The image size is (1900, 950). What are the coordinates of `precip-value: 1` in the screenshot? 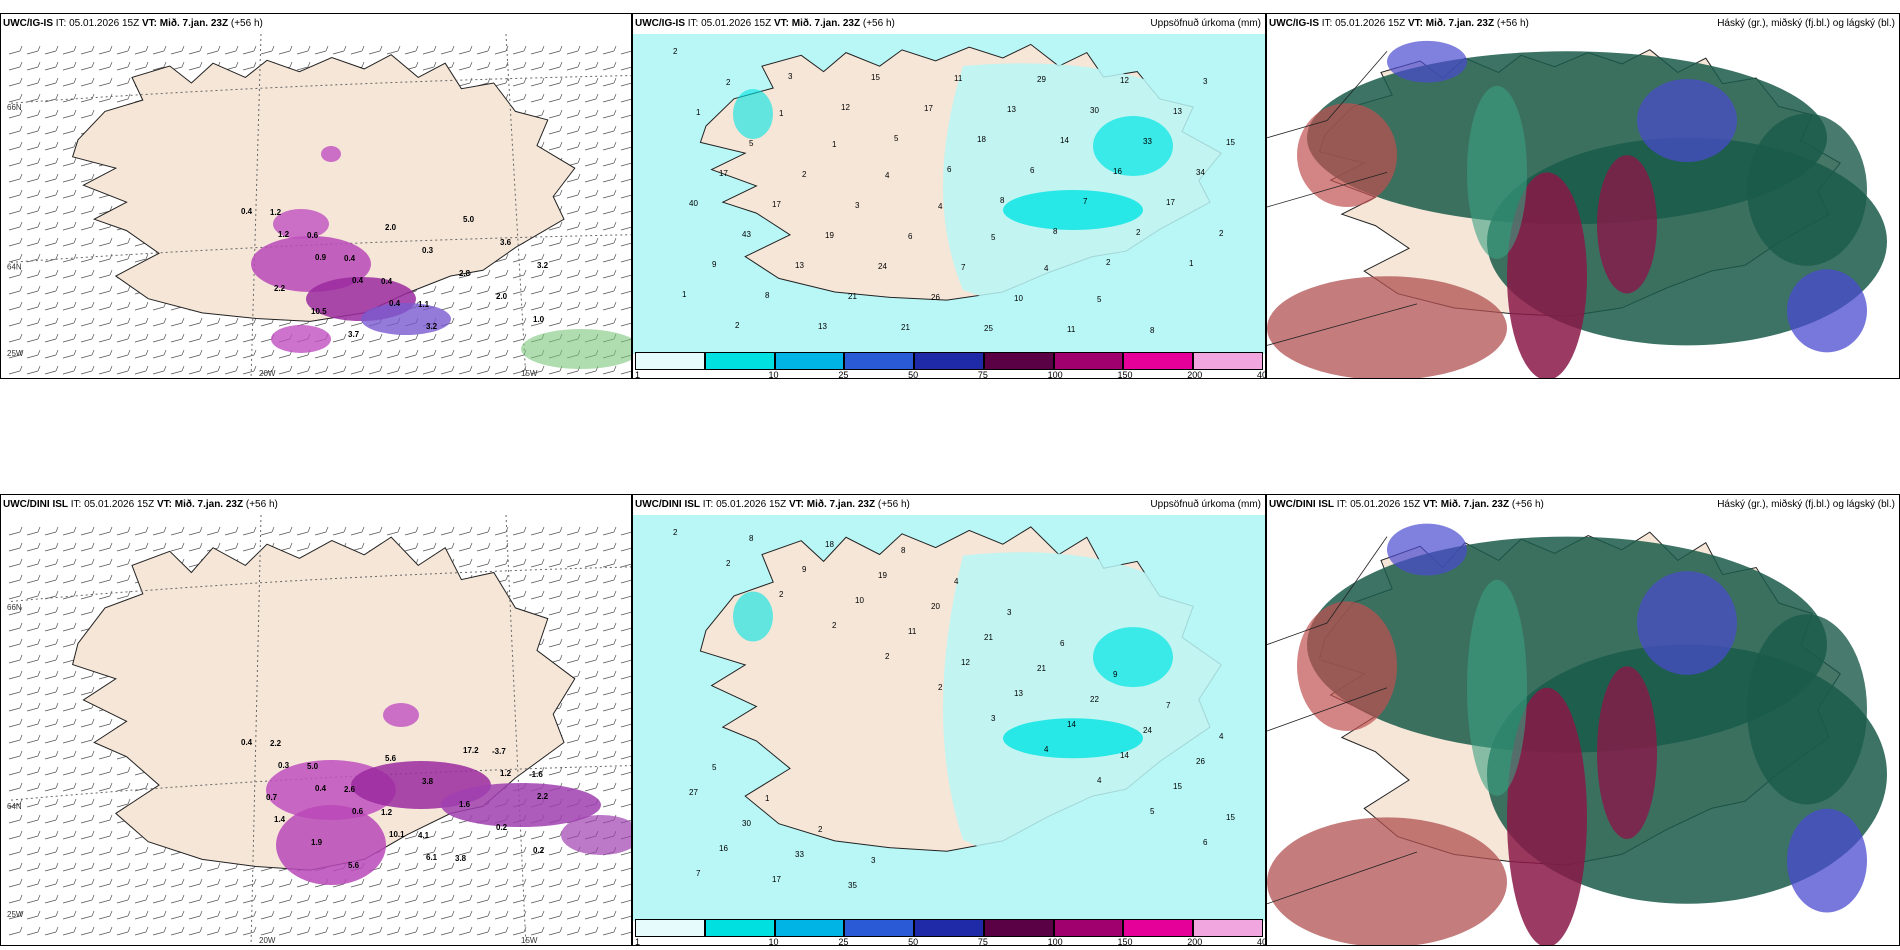 It's located at (684, 294).